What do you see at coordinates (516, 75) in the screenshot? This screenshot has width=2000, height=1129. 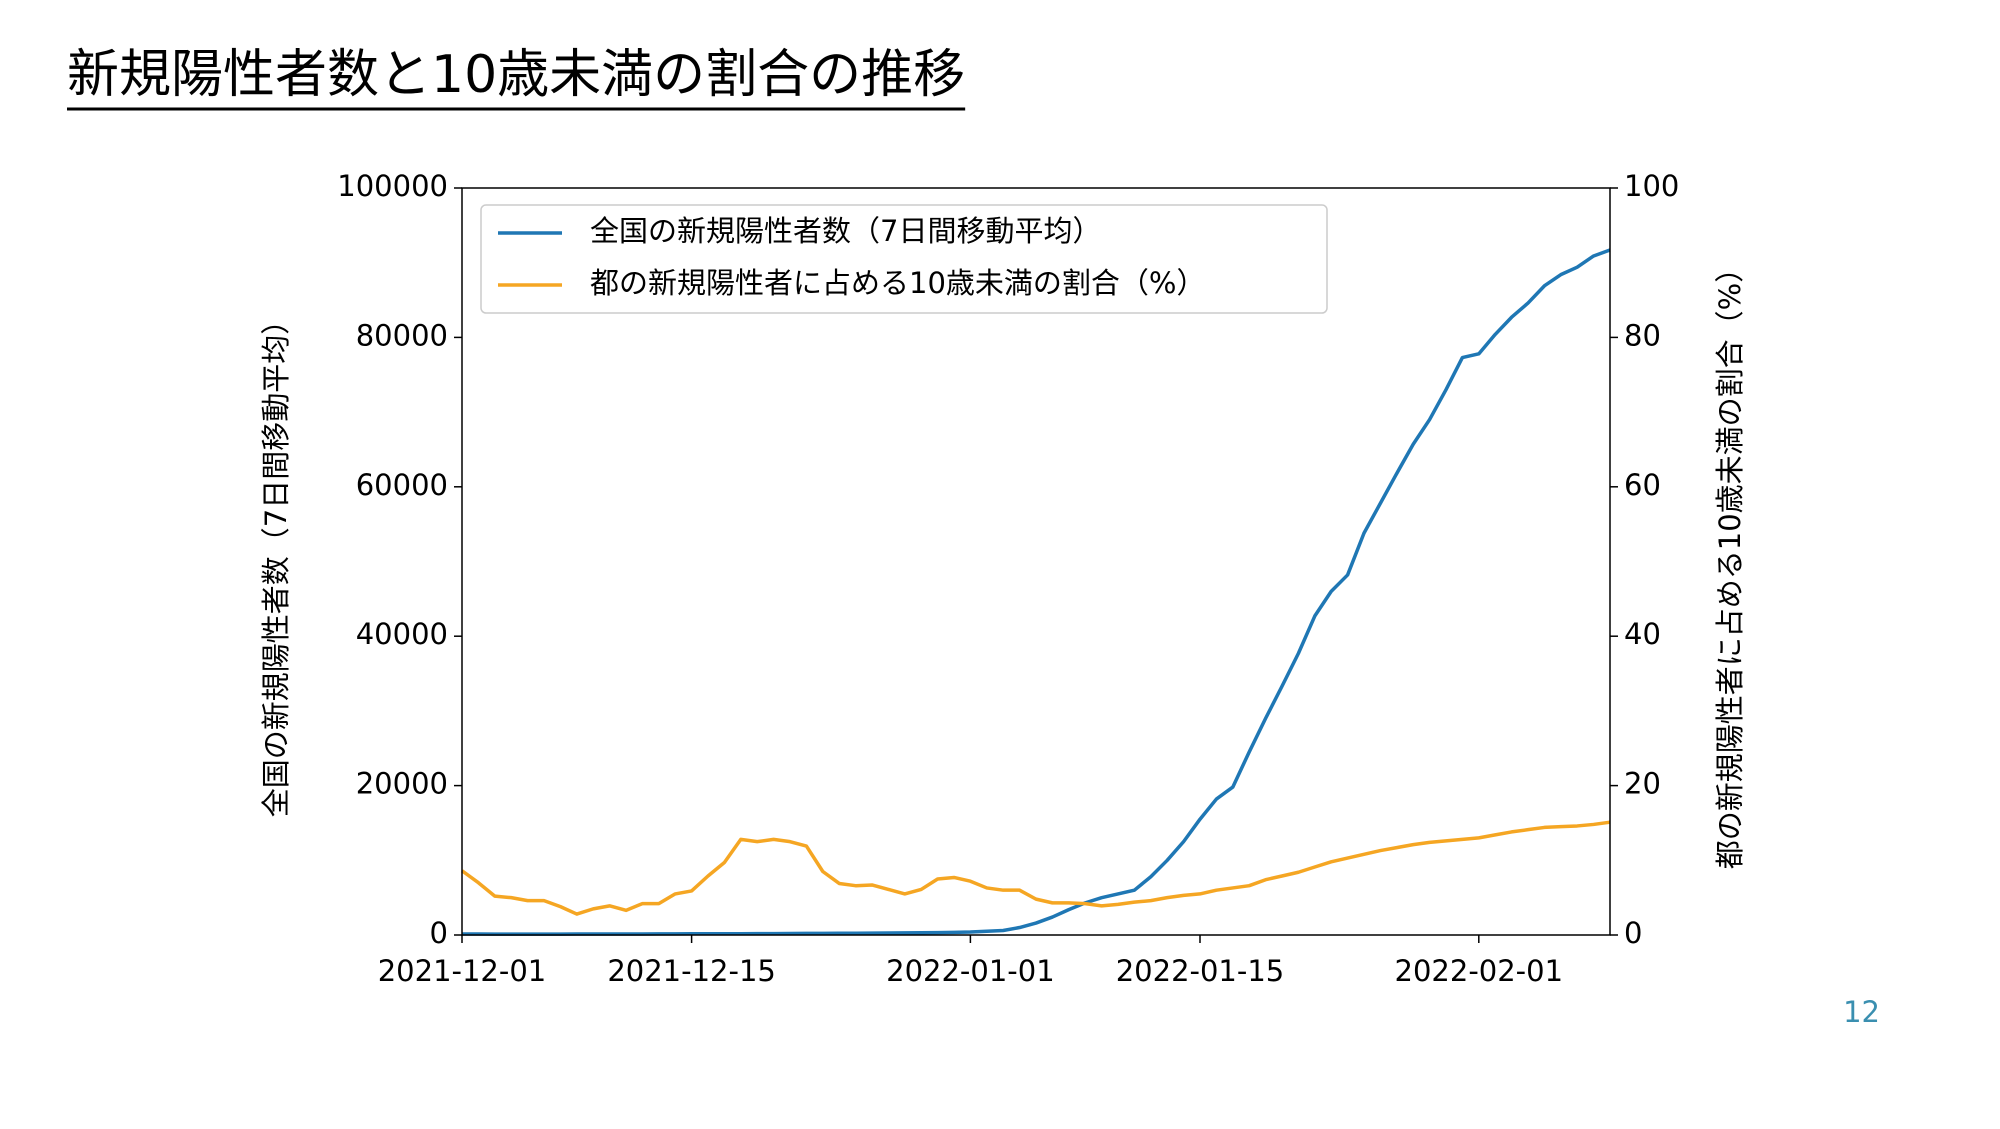 I see `slide-title: 新規陽性者数と10歳未満の割合の推移` at bounding box center [516, 75].